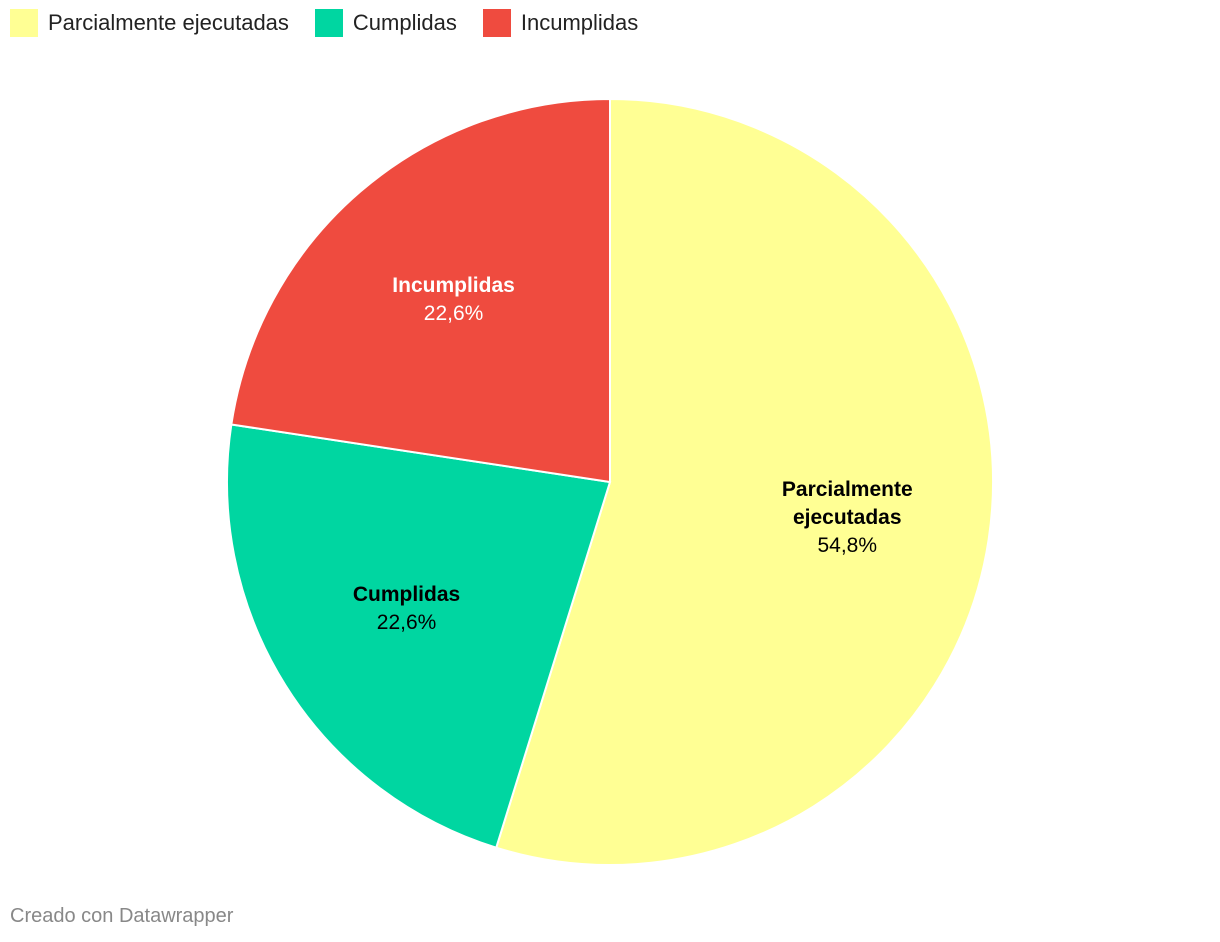  Describe the element at coordinates (407, 609) in the screenshot. I see `slice-label: Cumplidas 22,6%` at that location.